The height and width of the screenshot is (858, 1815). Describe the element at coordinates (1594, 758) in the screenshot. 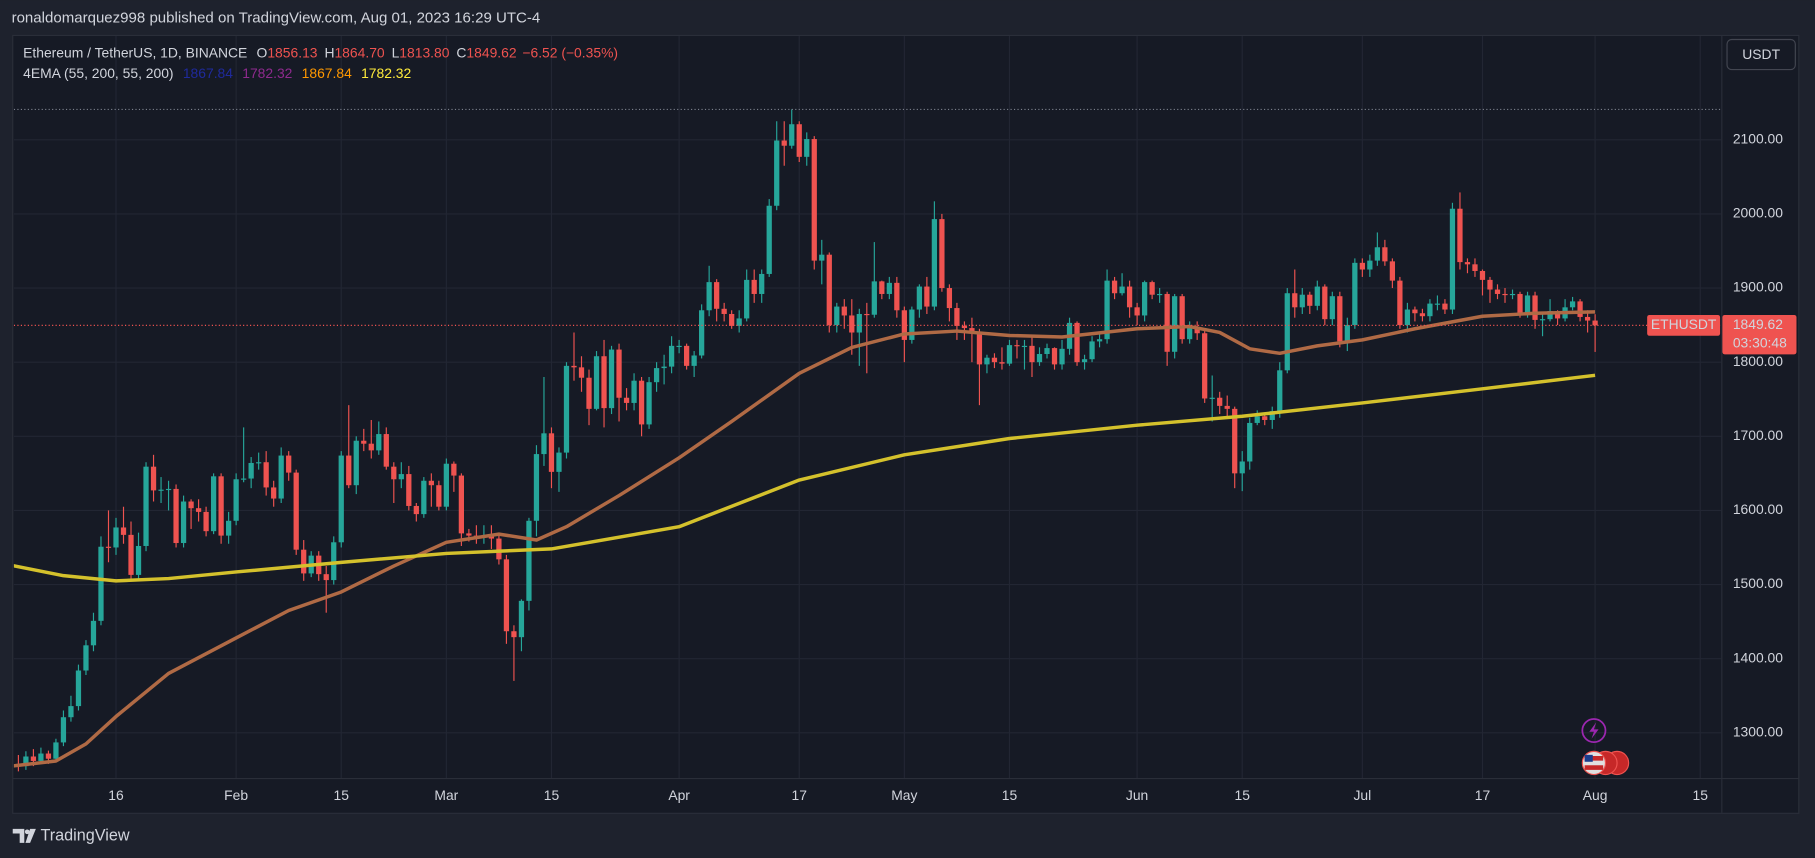

I see `flag-stripe` at that location.